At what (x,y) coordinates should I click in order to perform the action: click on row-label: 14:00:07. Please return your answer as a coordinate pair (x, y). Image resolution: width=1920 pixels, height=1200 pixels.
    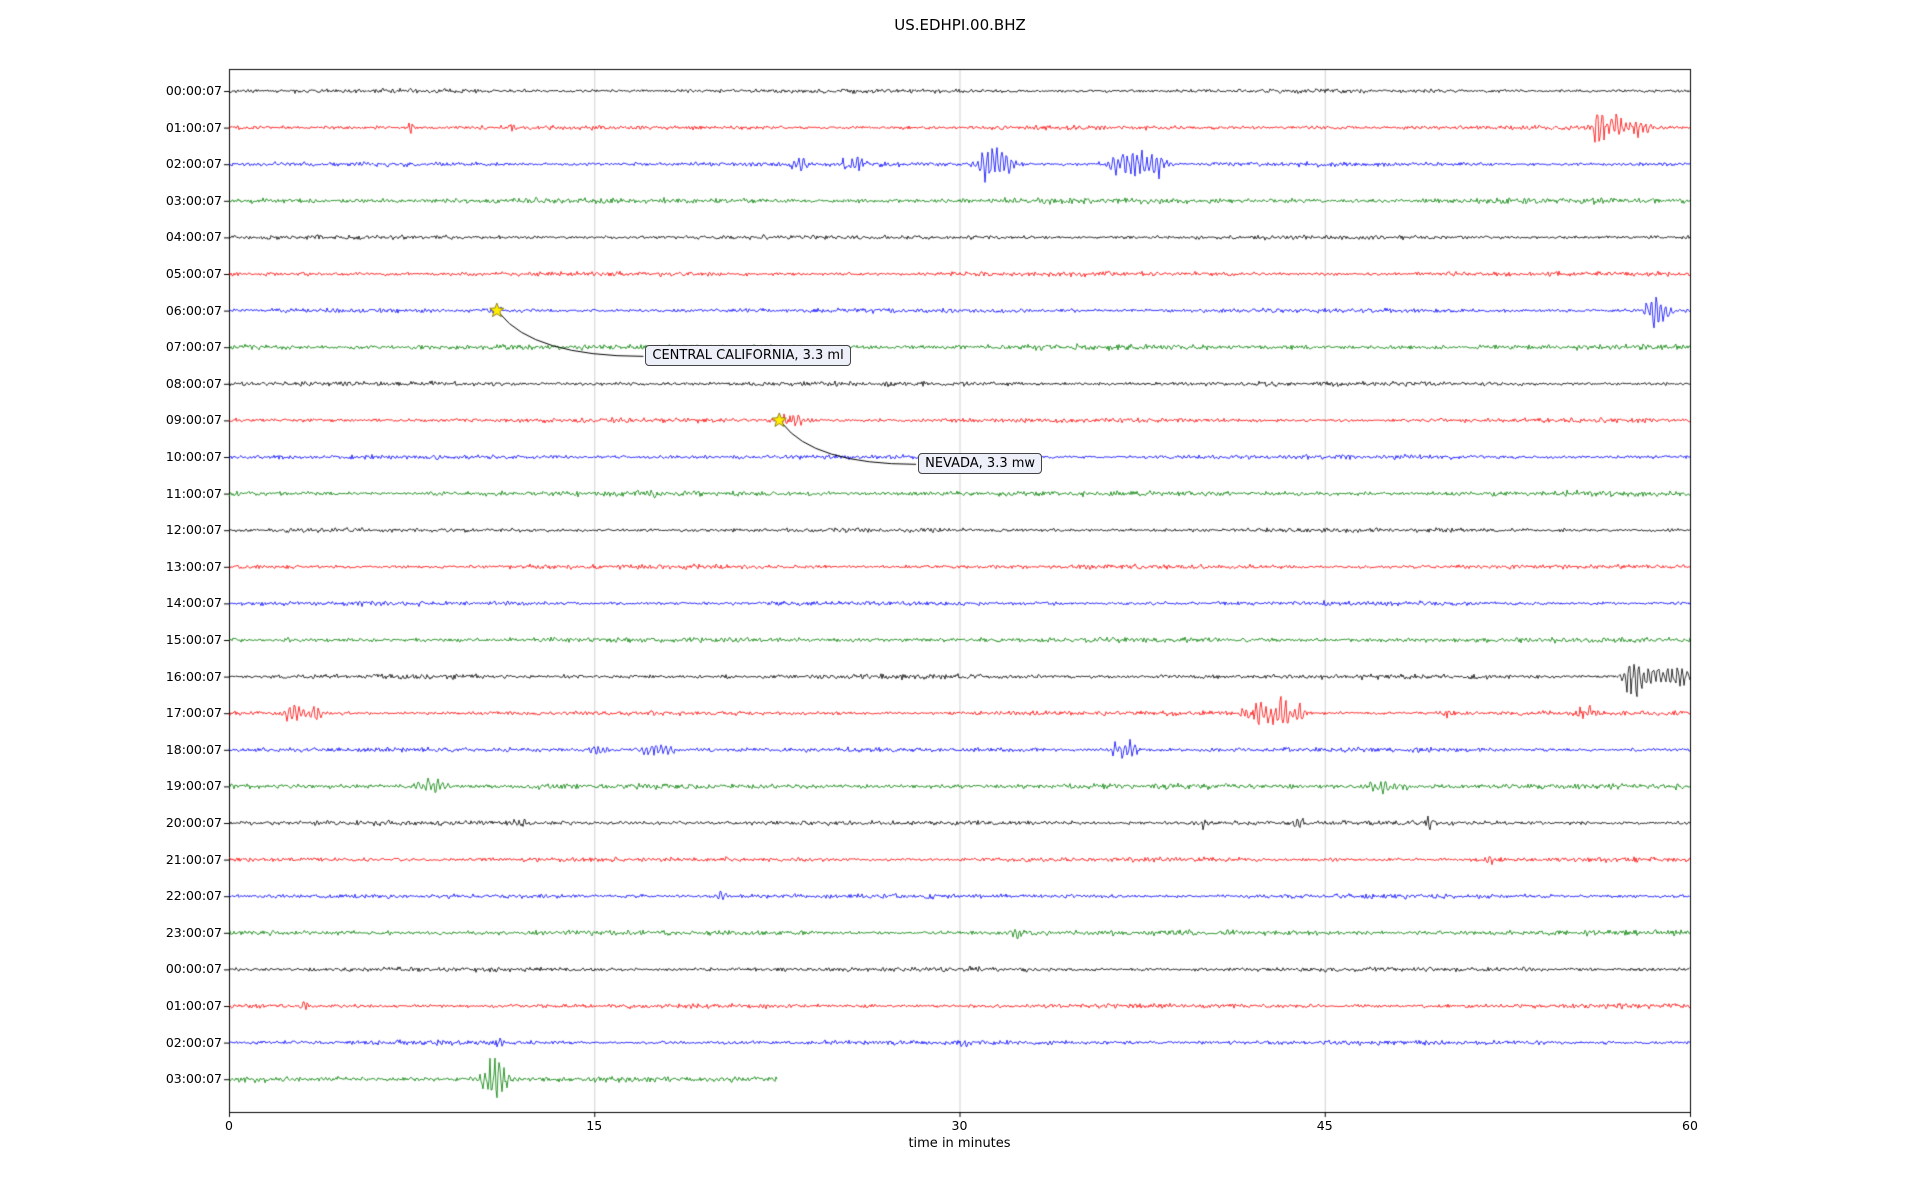
    Looking at the image, I should click on (193, 603).